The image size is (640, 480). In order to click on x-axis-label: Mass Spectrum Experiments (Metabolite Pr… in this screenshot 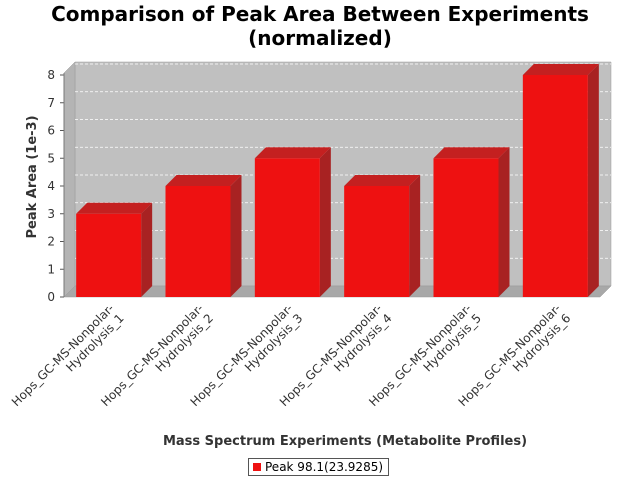, I will do `click(345, 441)`.